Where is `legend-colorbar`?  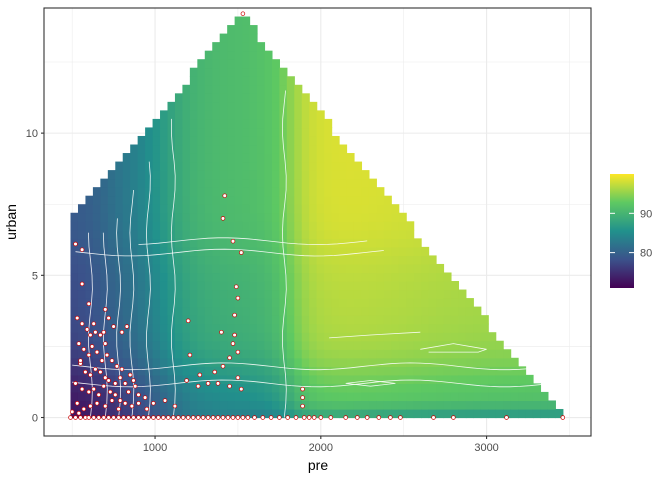
legend-colorbar is located at coordinates (622, 231).